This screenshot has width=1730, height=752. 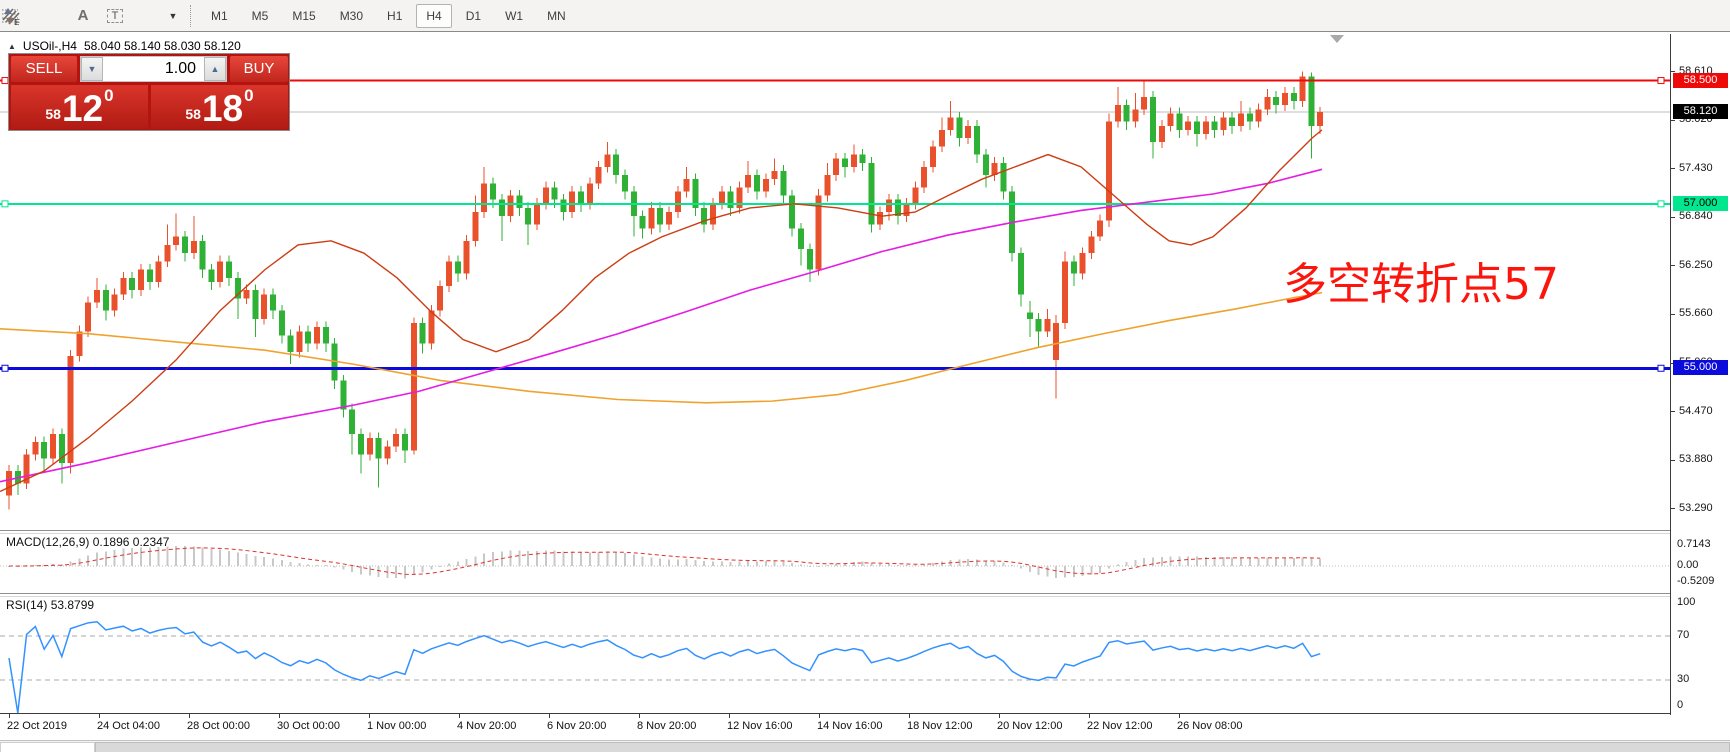 I want to click on volume-decrease-button: ▼, so click(x=92, y=69).